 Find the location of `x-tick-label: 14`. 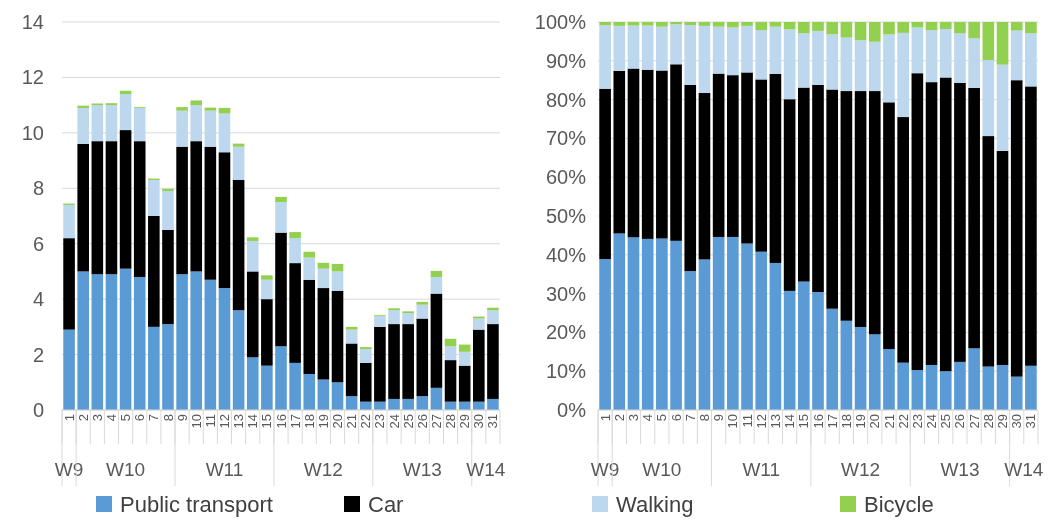

x-tick-label: 14 is located at coordinates (253, 421).